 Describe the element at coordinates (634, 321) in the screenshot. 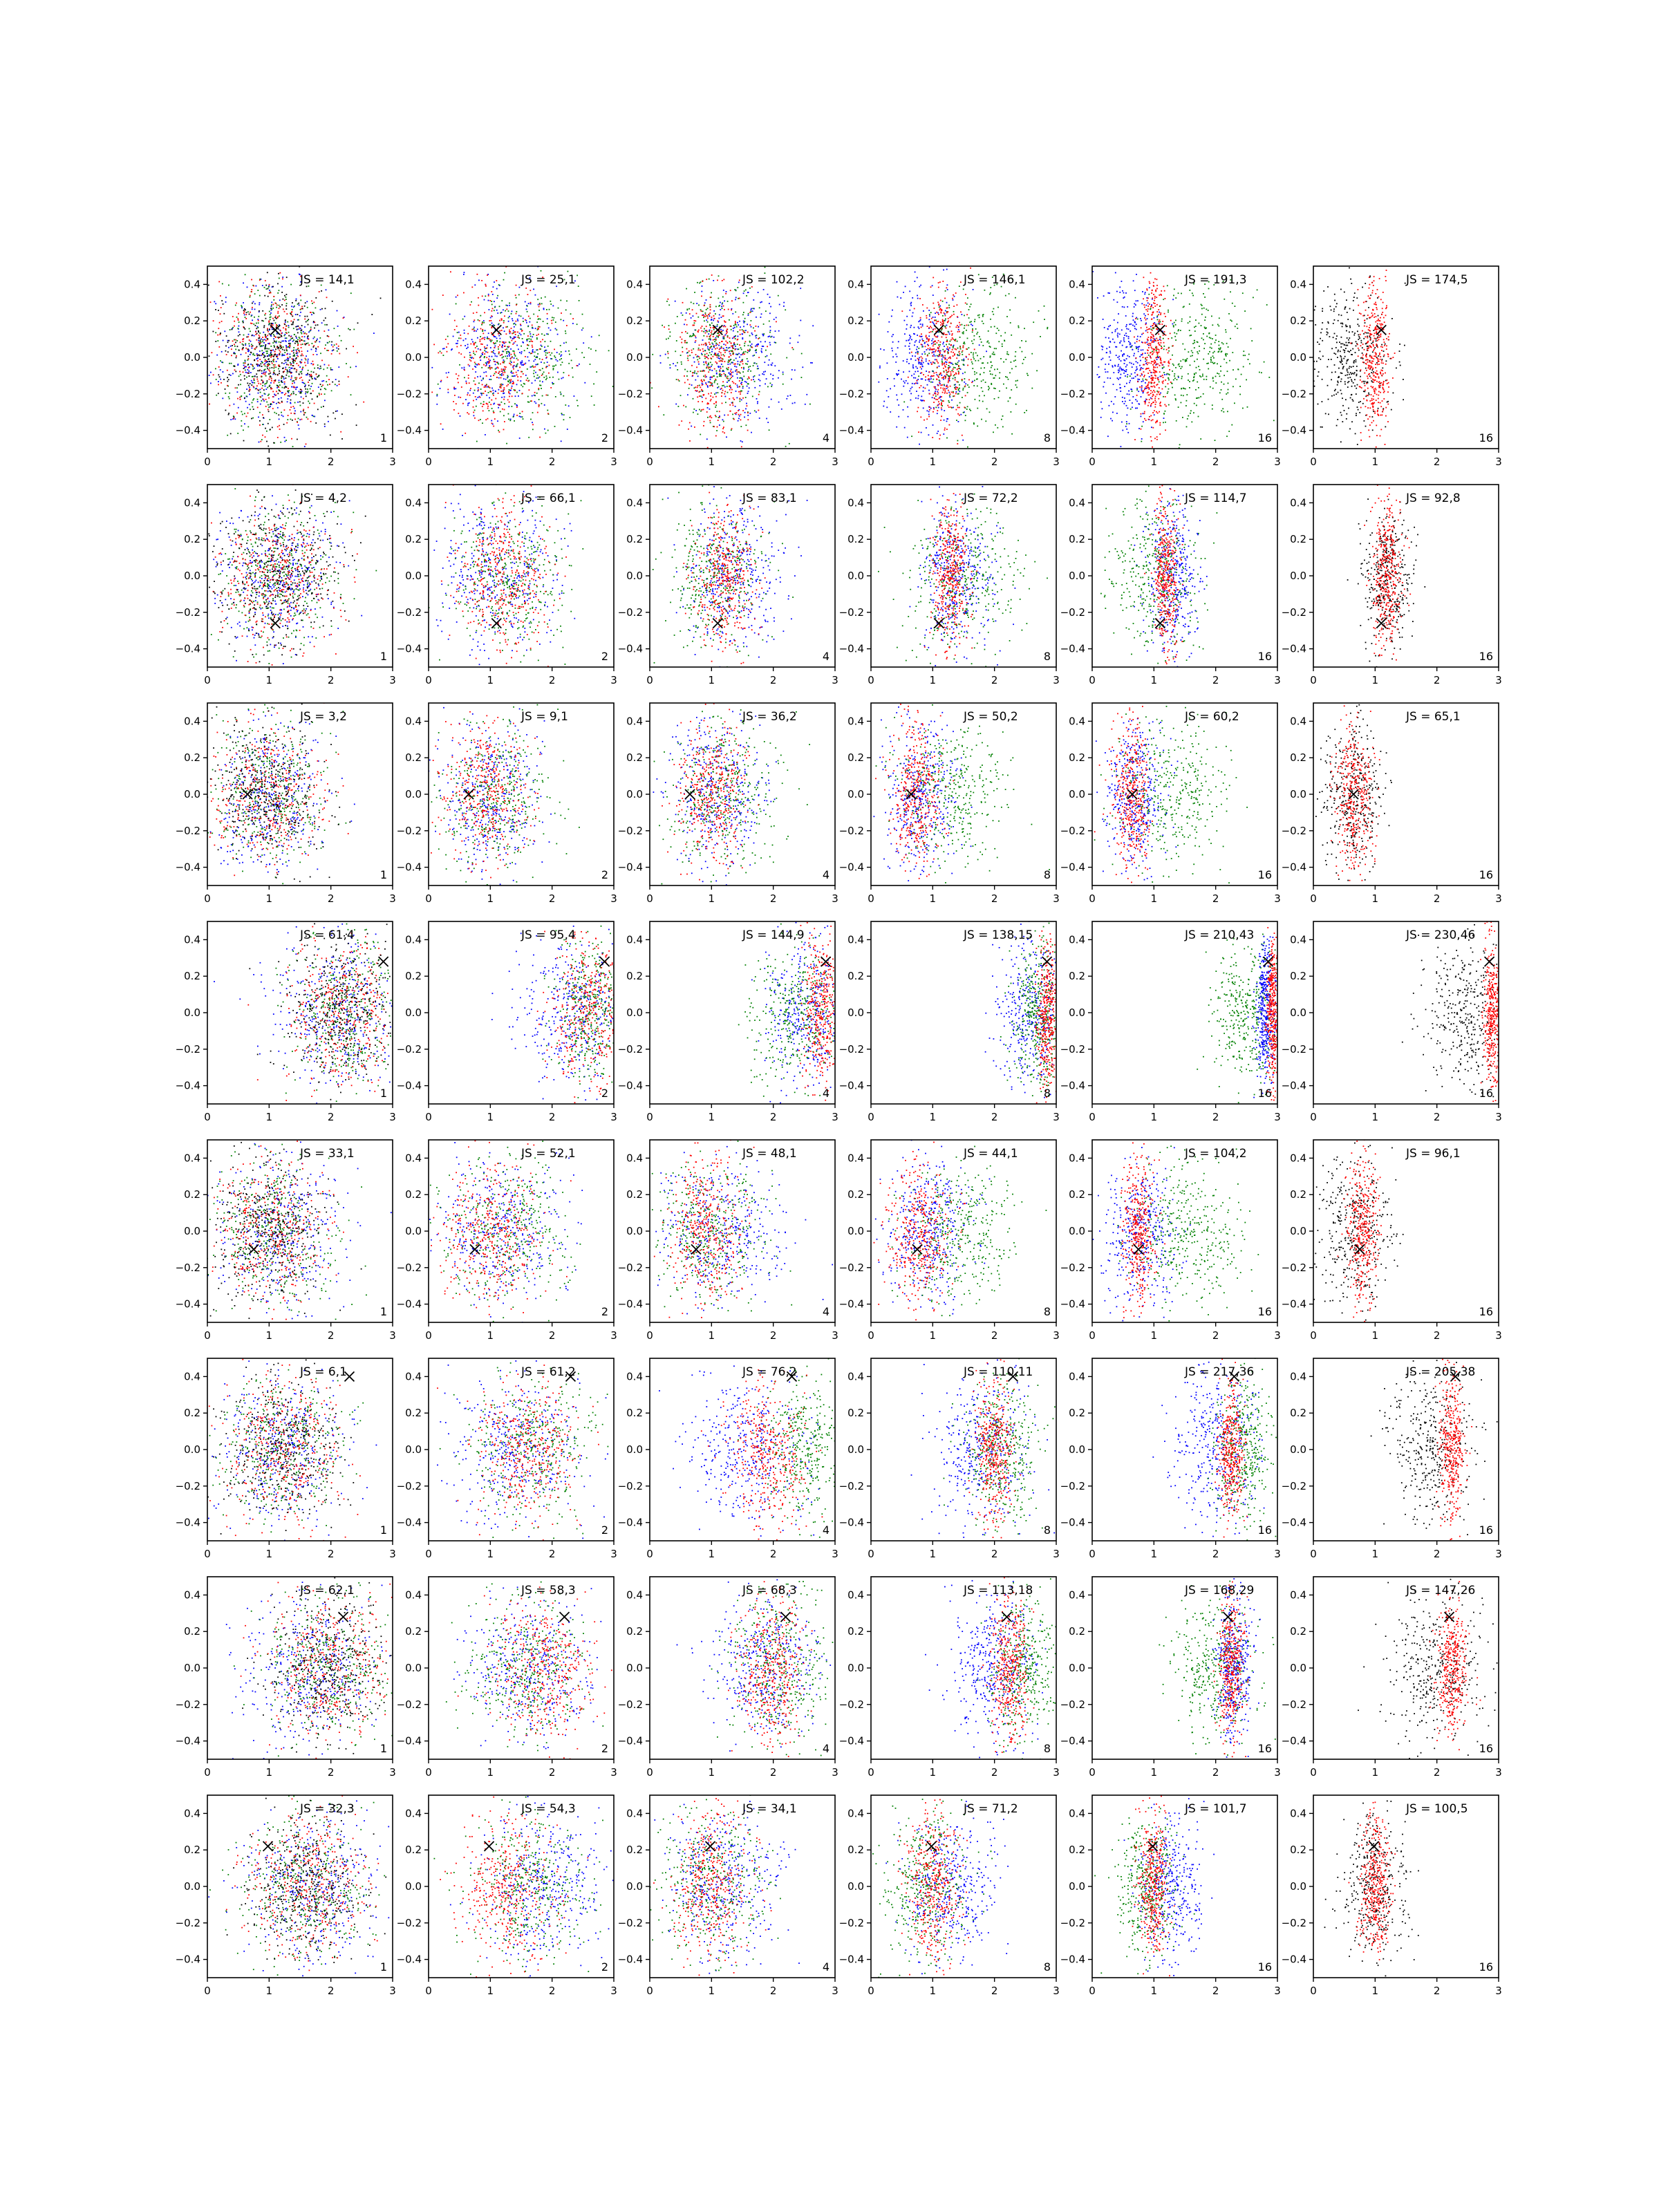

I see `y-tick-label: 0.2` at that location.